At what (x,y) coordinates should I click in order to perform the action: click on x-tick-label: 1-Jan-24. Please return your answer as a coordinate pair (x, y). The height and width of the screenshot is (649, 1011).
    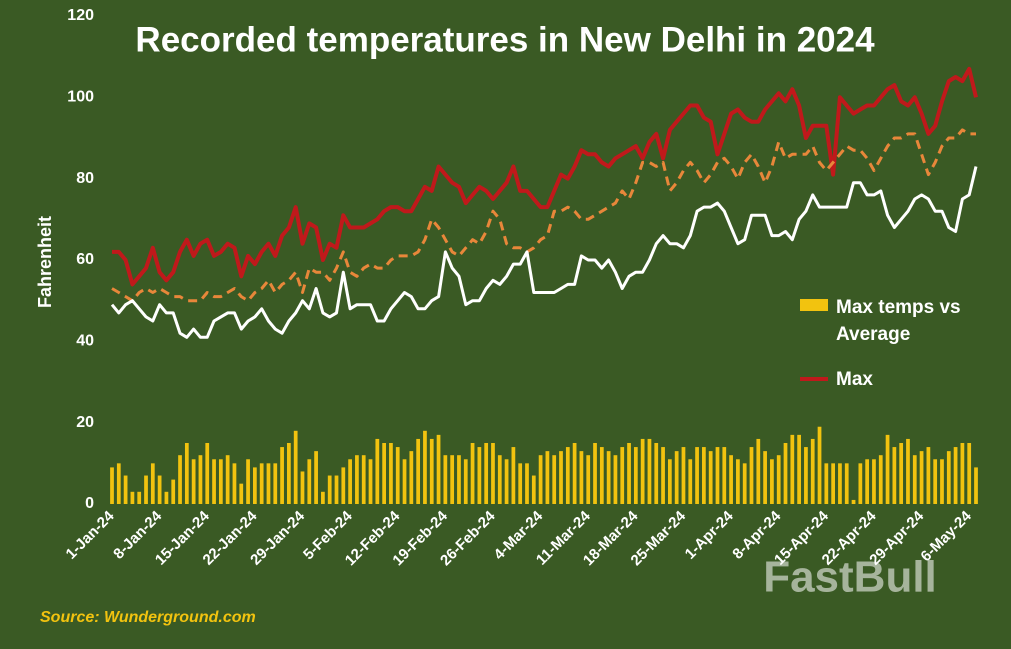
    Looking at the image, I should click on (91, 535).